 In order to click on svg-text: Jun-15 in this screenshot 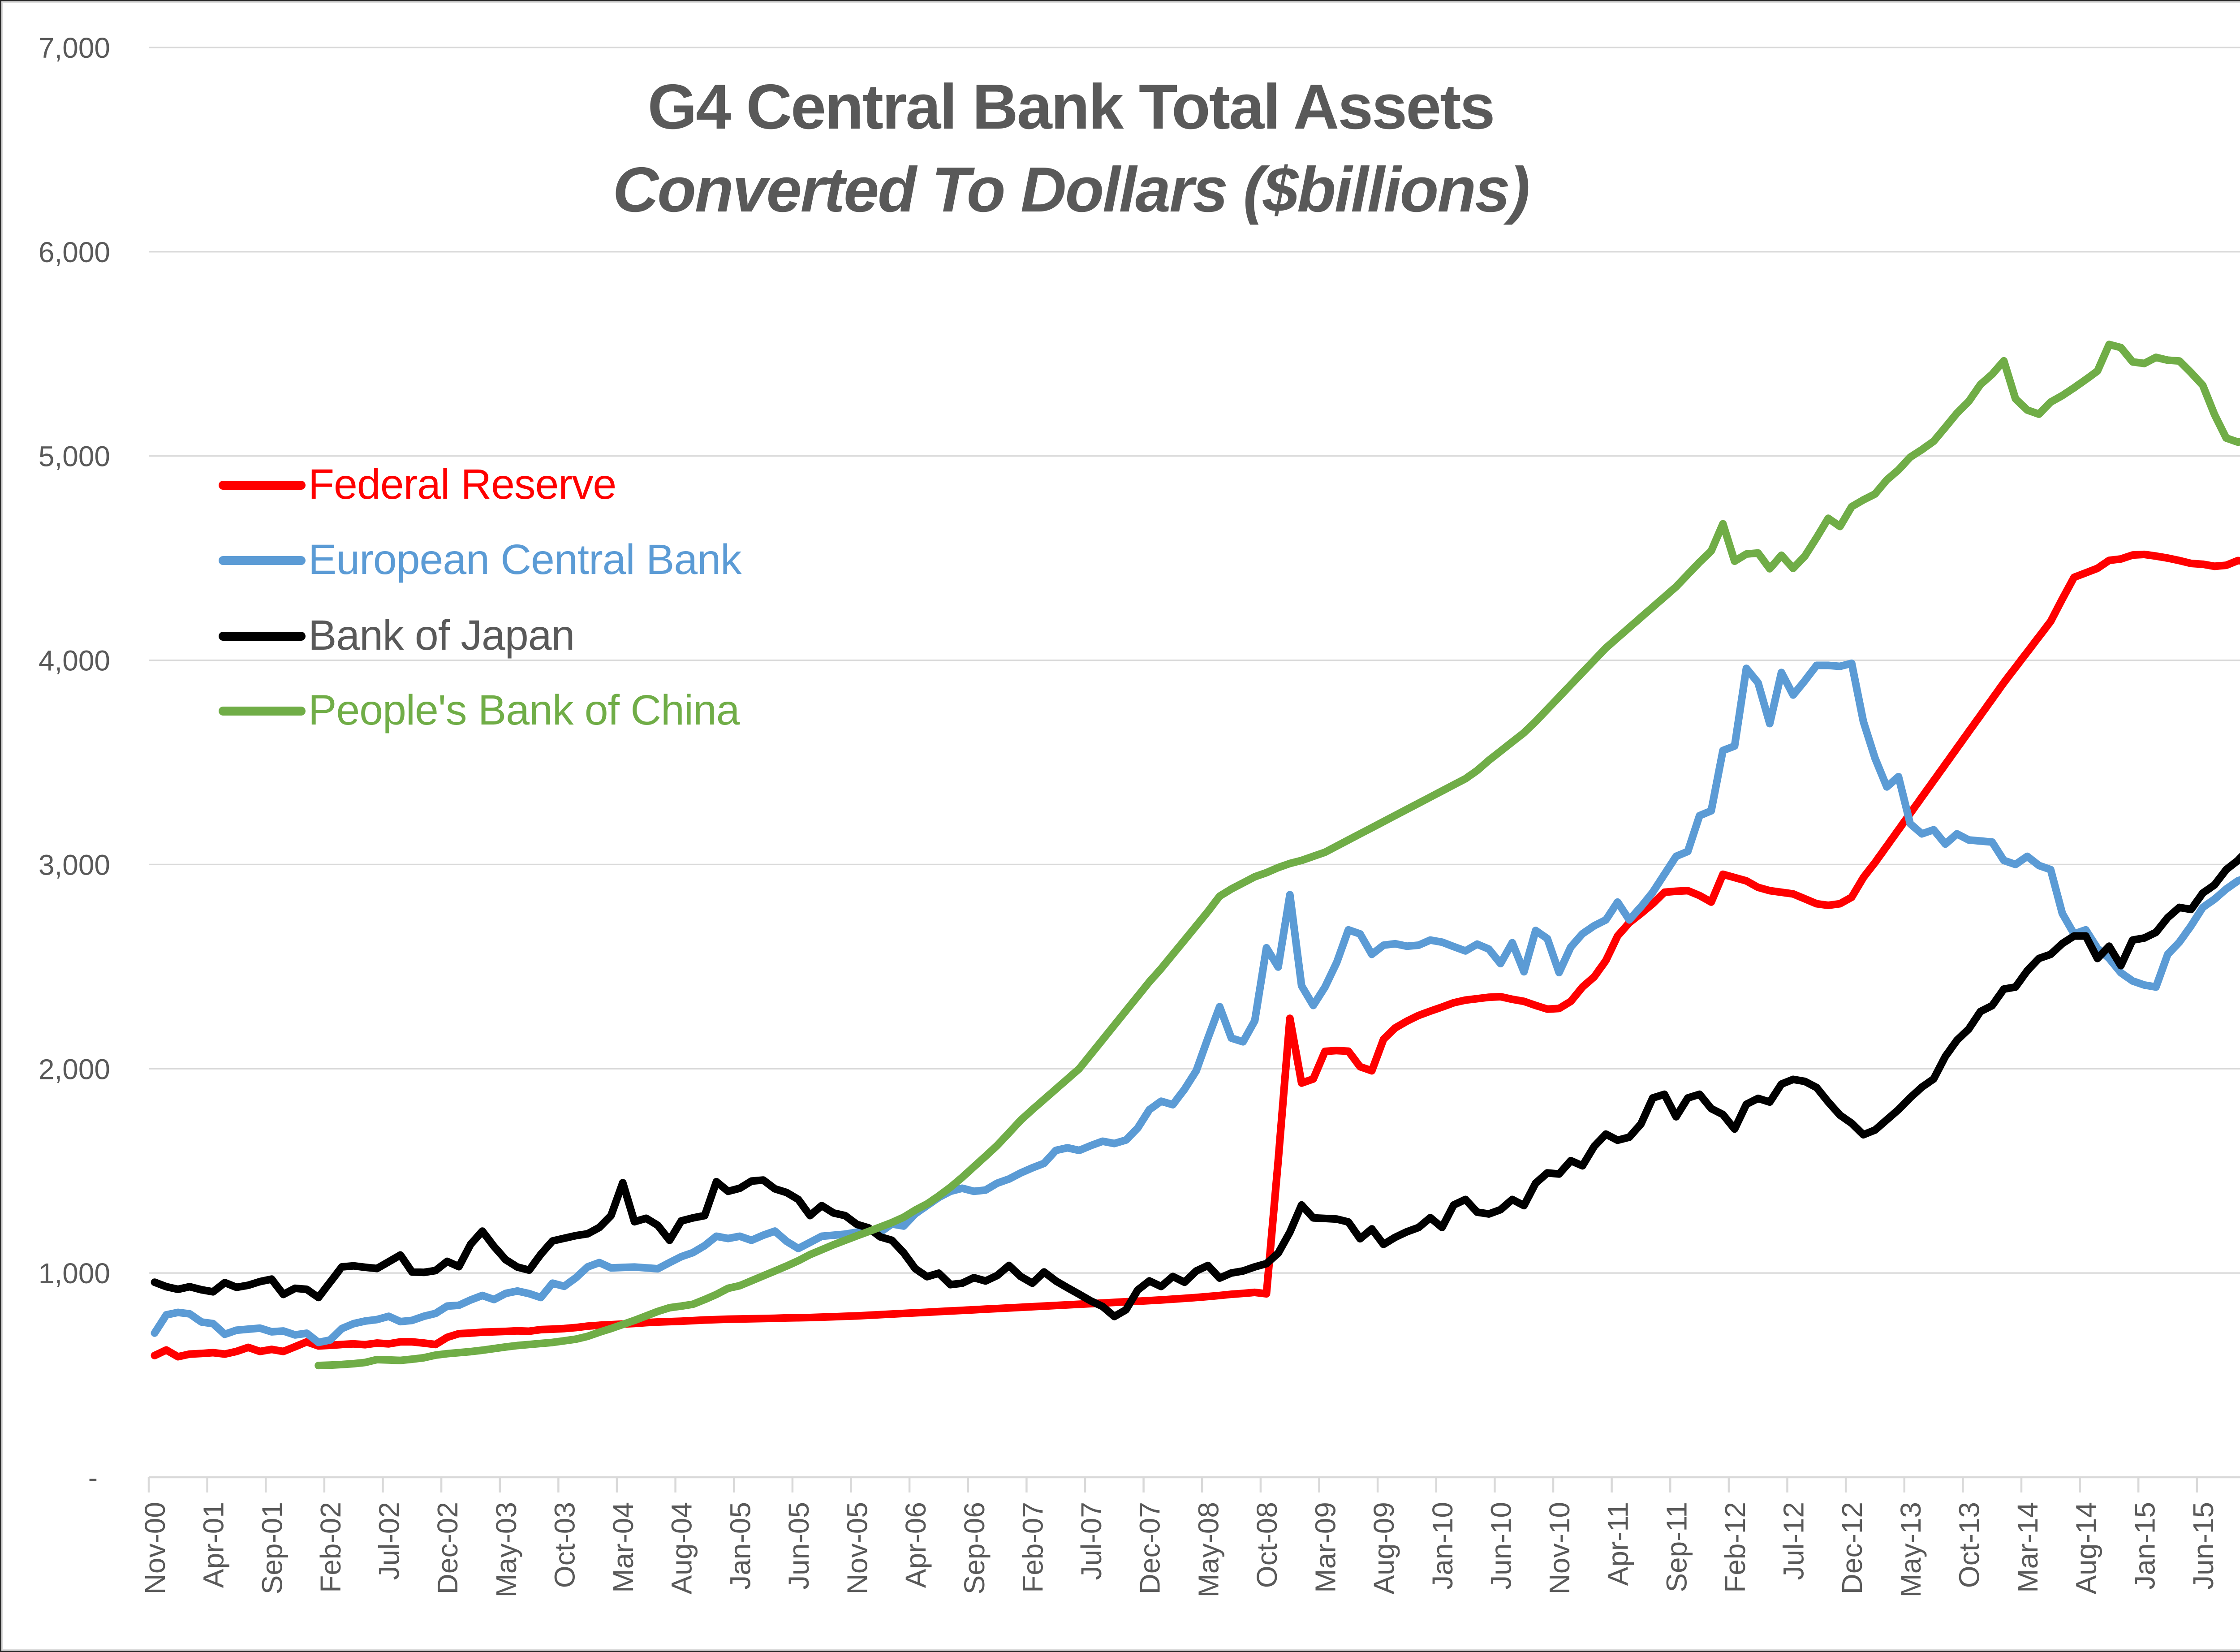, I will do `click(2203, 1546)`.